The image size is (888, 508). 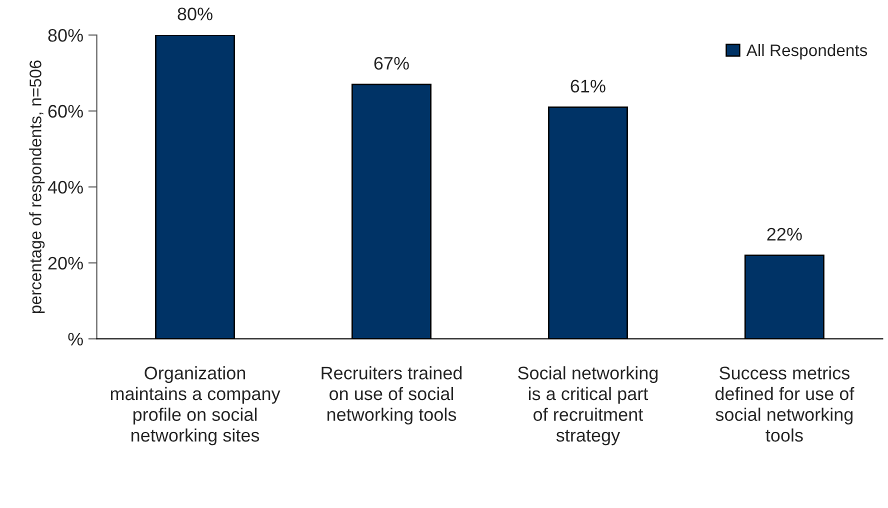 What do you see at coordinates (807, 52) in the screenshot?
I see `legend-label: All Respondents` at bounding box center [807, 52].